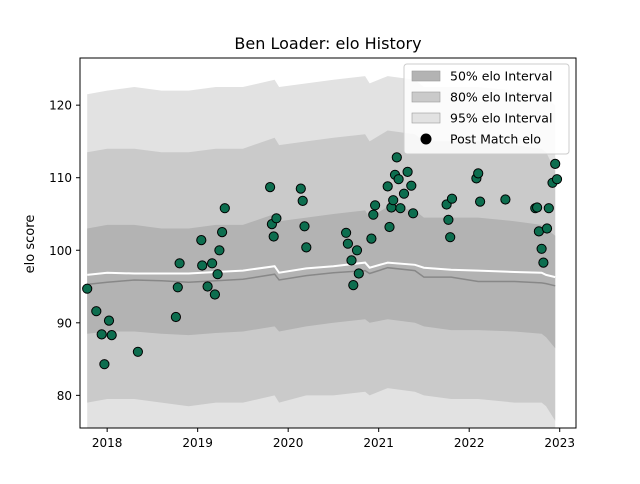 Image resolution: width=640 pixels, height=484 pixels. Describe the element at coordinates (60, 106) in the screenshot. I see `y-tick-label: 120` at that location.